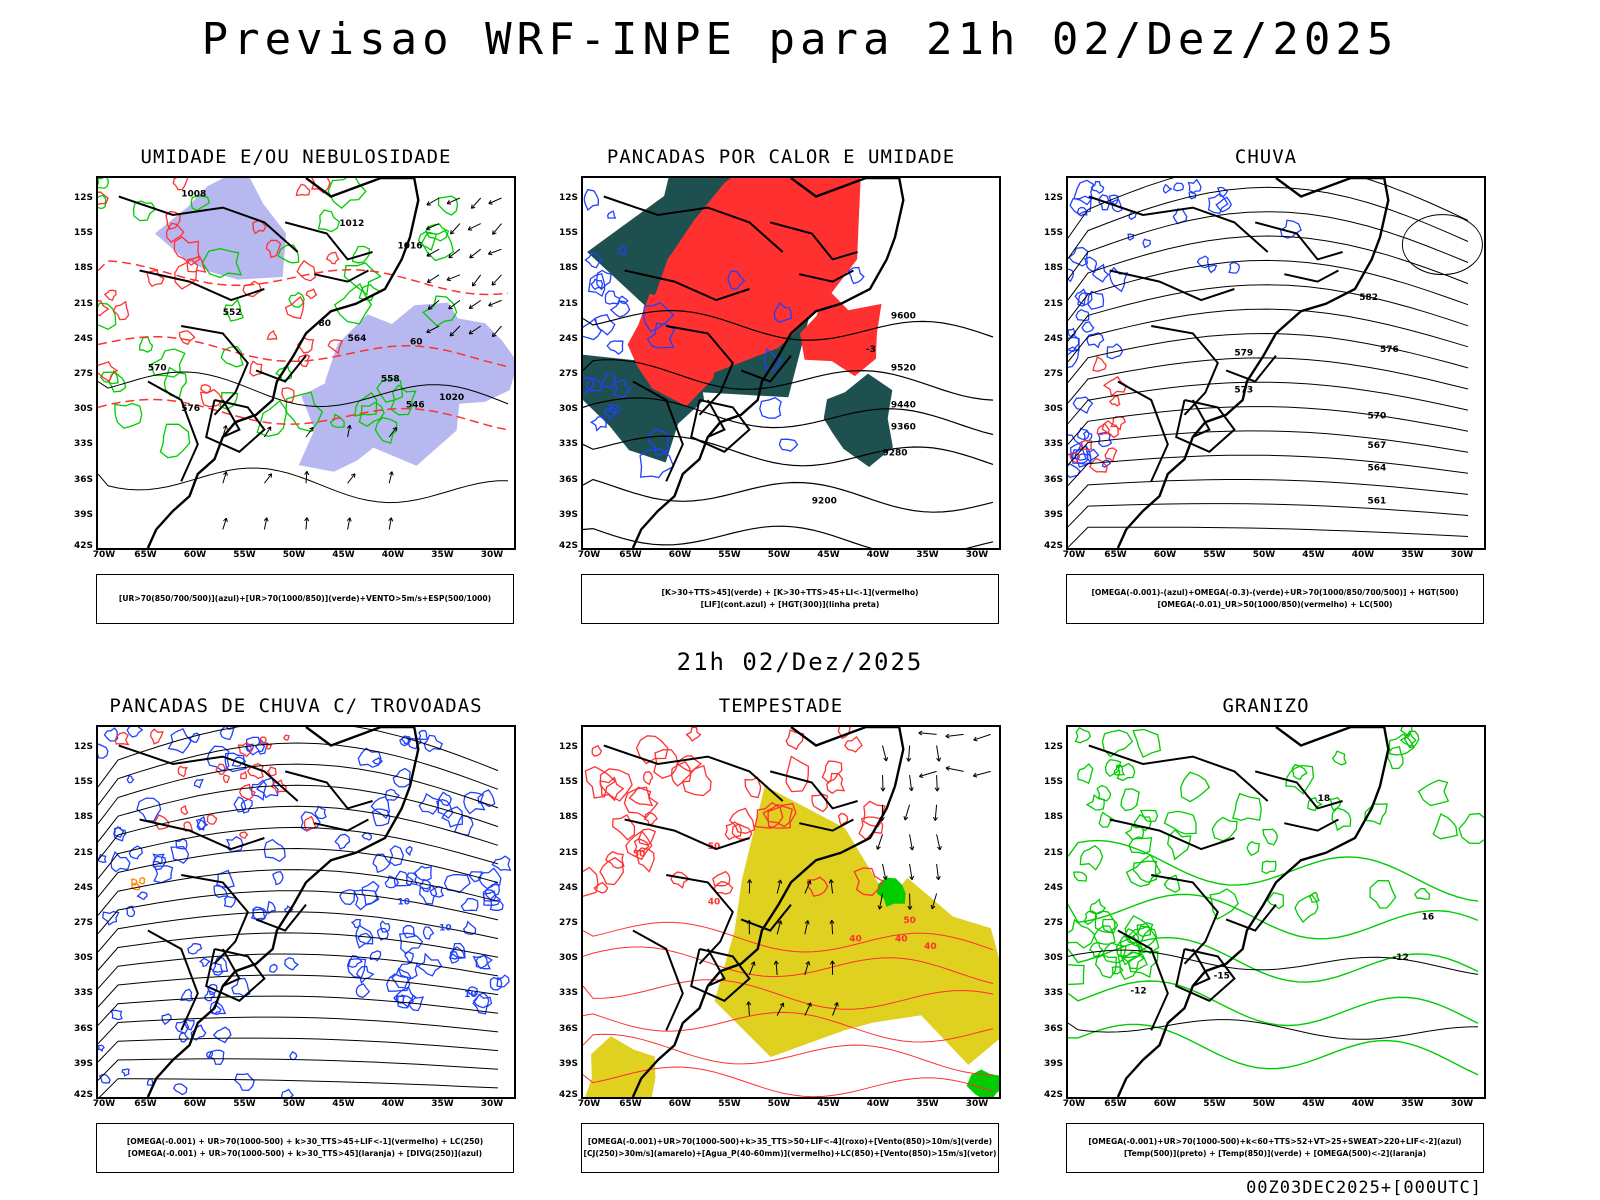 This screenshot has height=1200, width=1600. Describe the element at coordinates (1368, 298) in the screenshot. I see `contour-label: 582` at that location.